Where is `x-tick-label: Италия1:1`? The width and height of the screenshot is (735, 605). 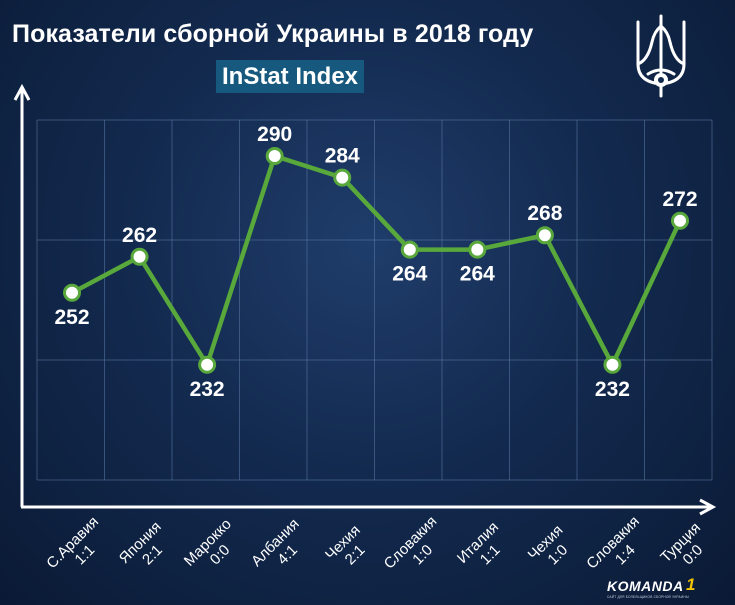
x-tick-label: Италия1:1 is located at coordinates (484, 549).